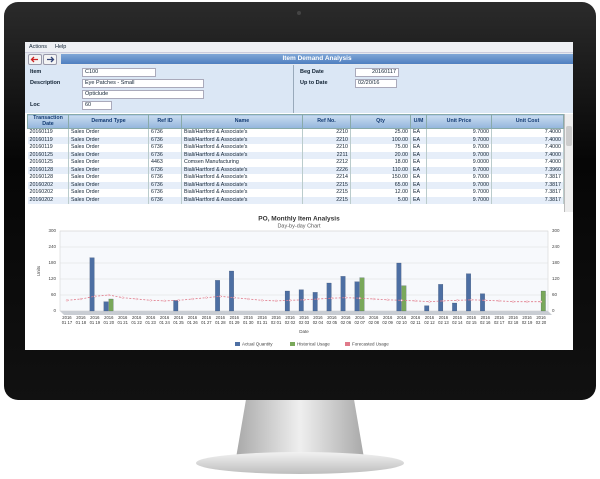  Describe the element at coordinates (313, 343) in the screenshot. I see `legend-label: Historical Usage` at that location.